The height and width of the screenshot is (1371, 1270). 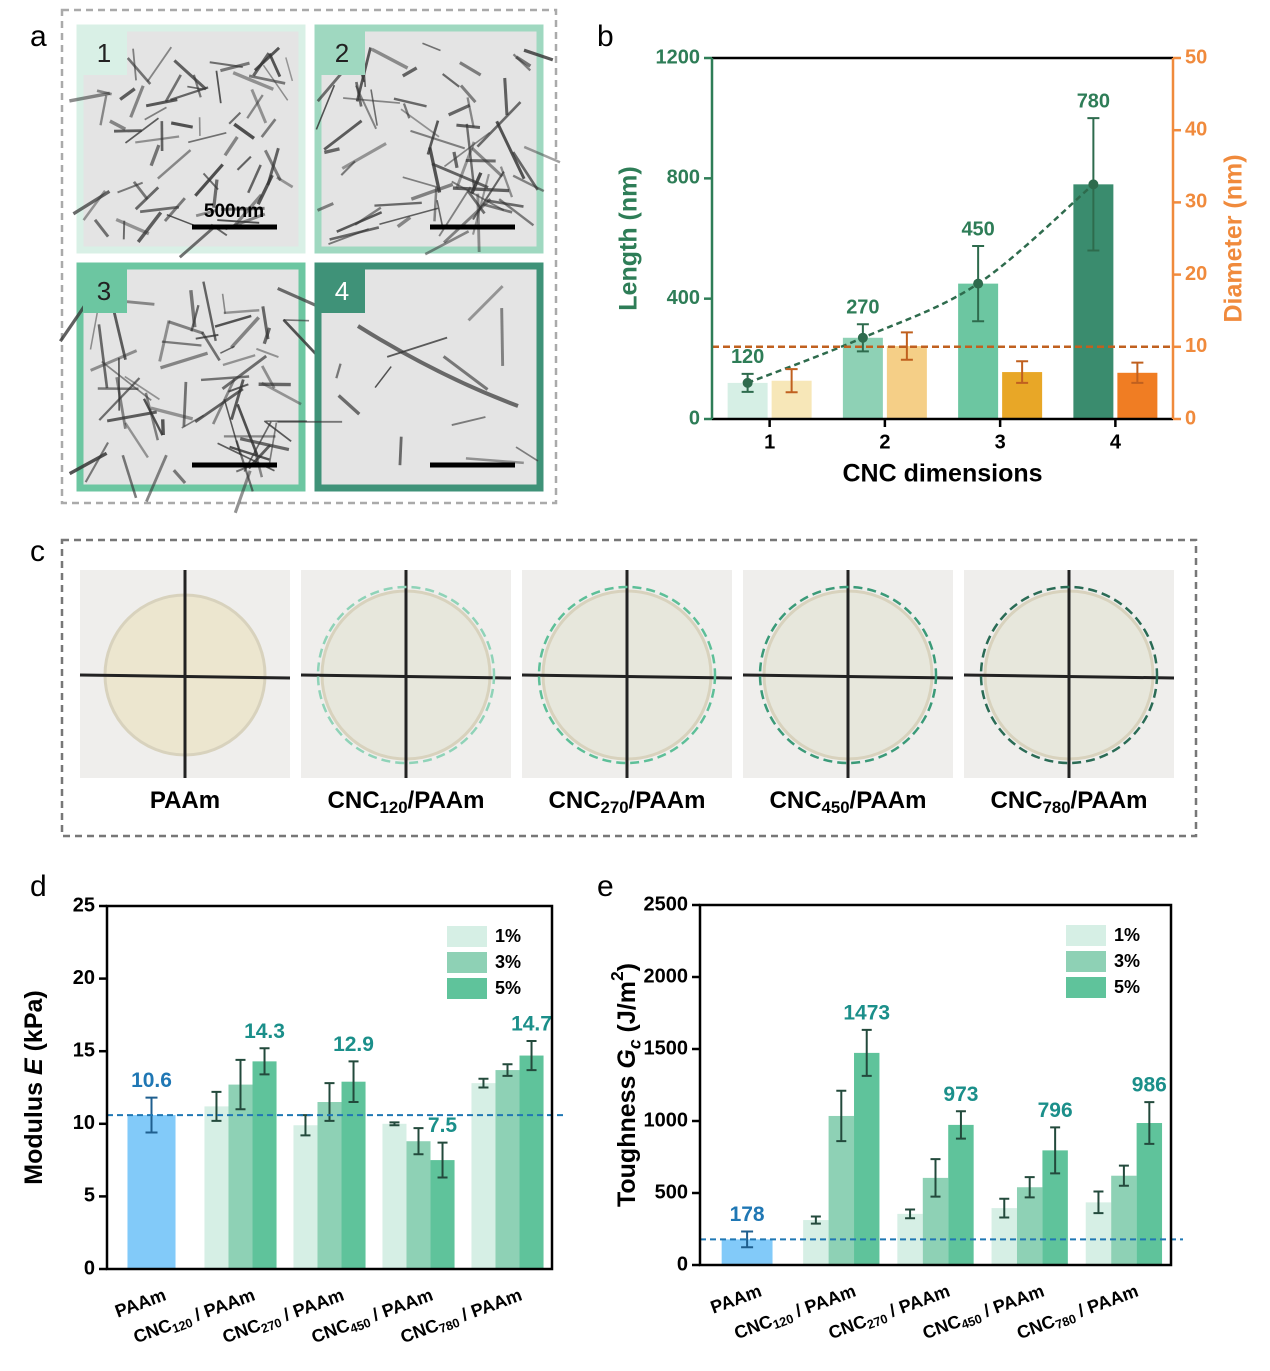 What do you see at coordinates (921, 284) in the screenshot?
I see `trend-line` at bounding box center [921, 284].